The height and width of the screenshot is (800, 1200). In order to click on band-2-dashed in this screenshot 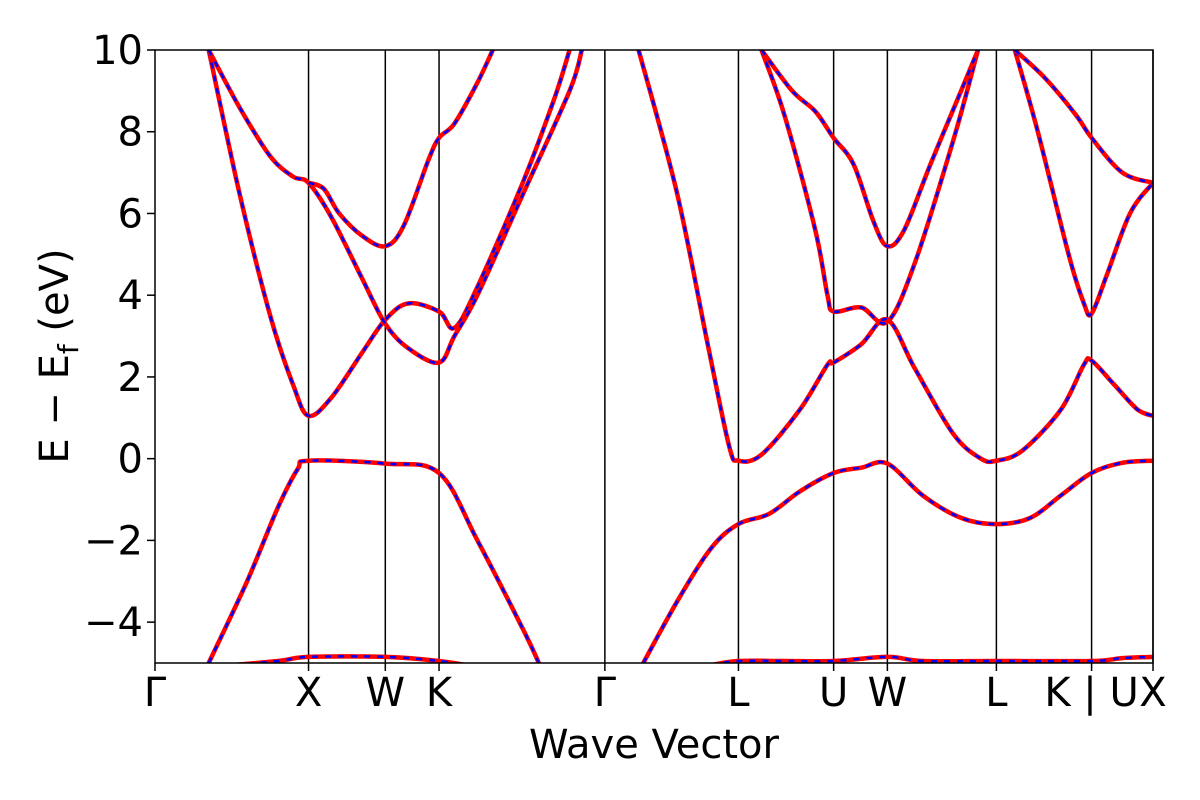, I will do `click(395, 207)`.